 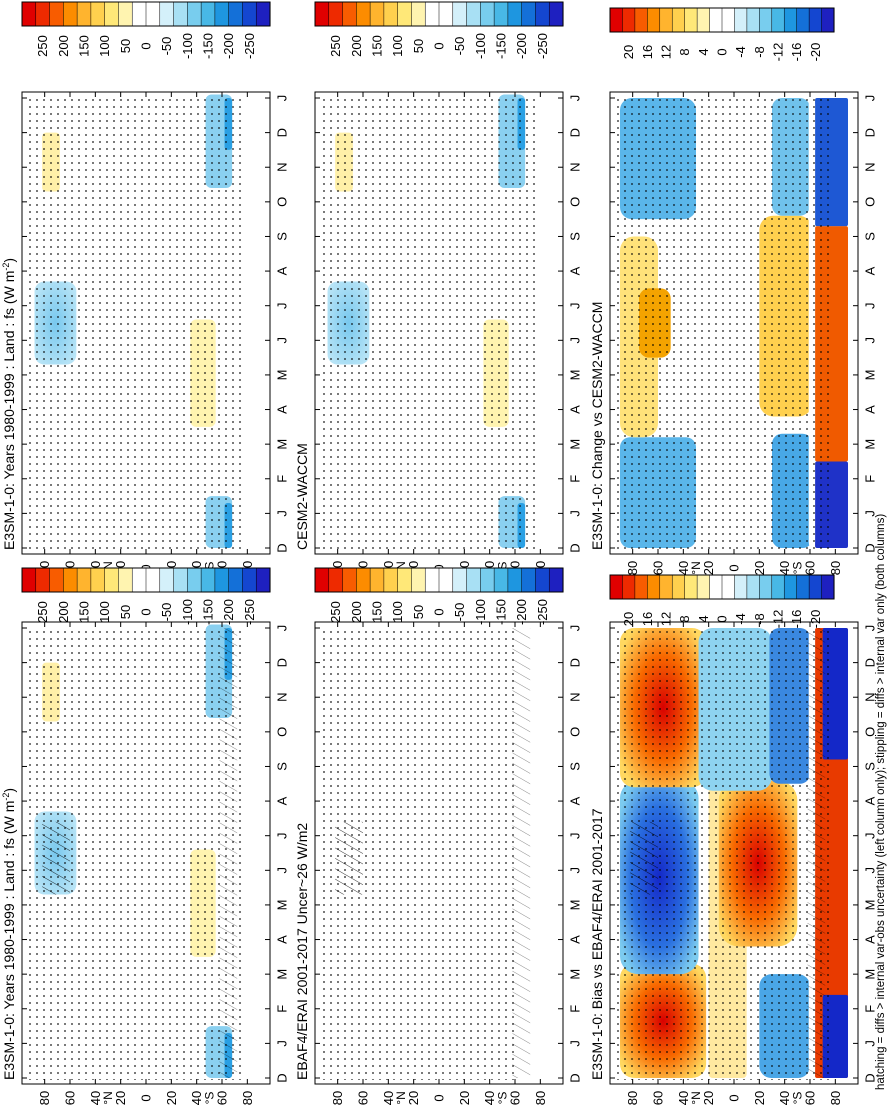 What do you see at coordinates (302, 496) in the screenshot?
I see `panel-title: CESM2-WACCM` at bounding box center [302, 496].